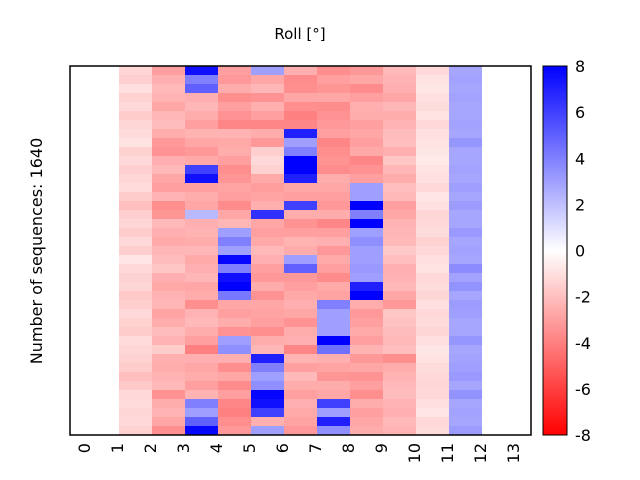  Describe the element at coordinates (315, 448) in the screenshot. I see `x-tick-label: 7` at that location.